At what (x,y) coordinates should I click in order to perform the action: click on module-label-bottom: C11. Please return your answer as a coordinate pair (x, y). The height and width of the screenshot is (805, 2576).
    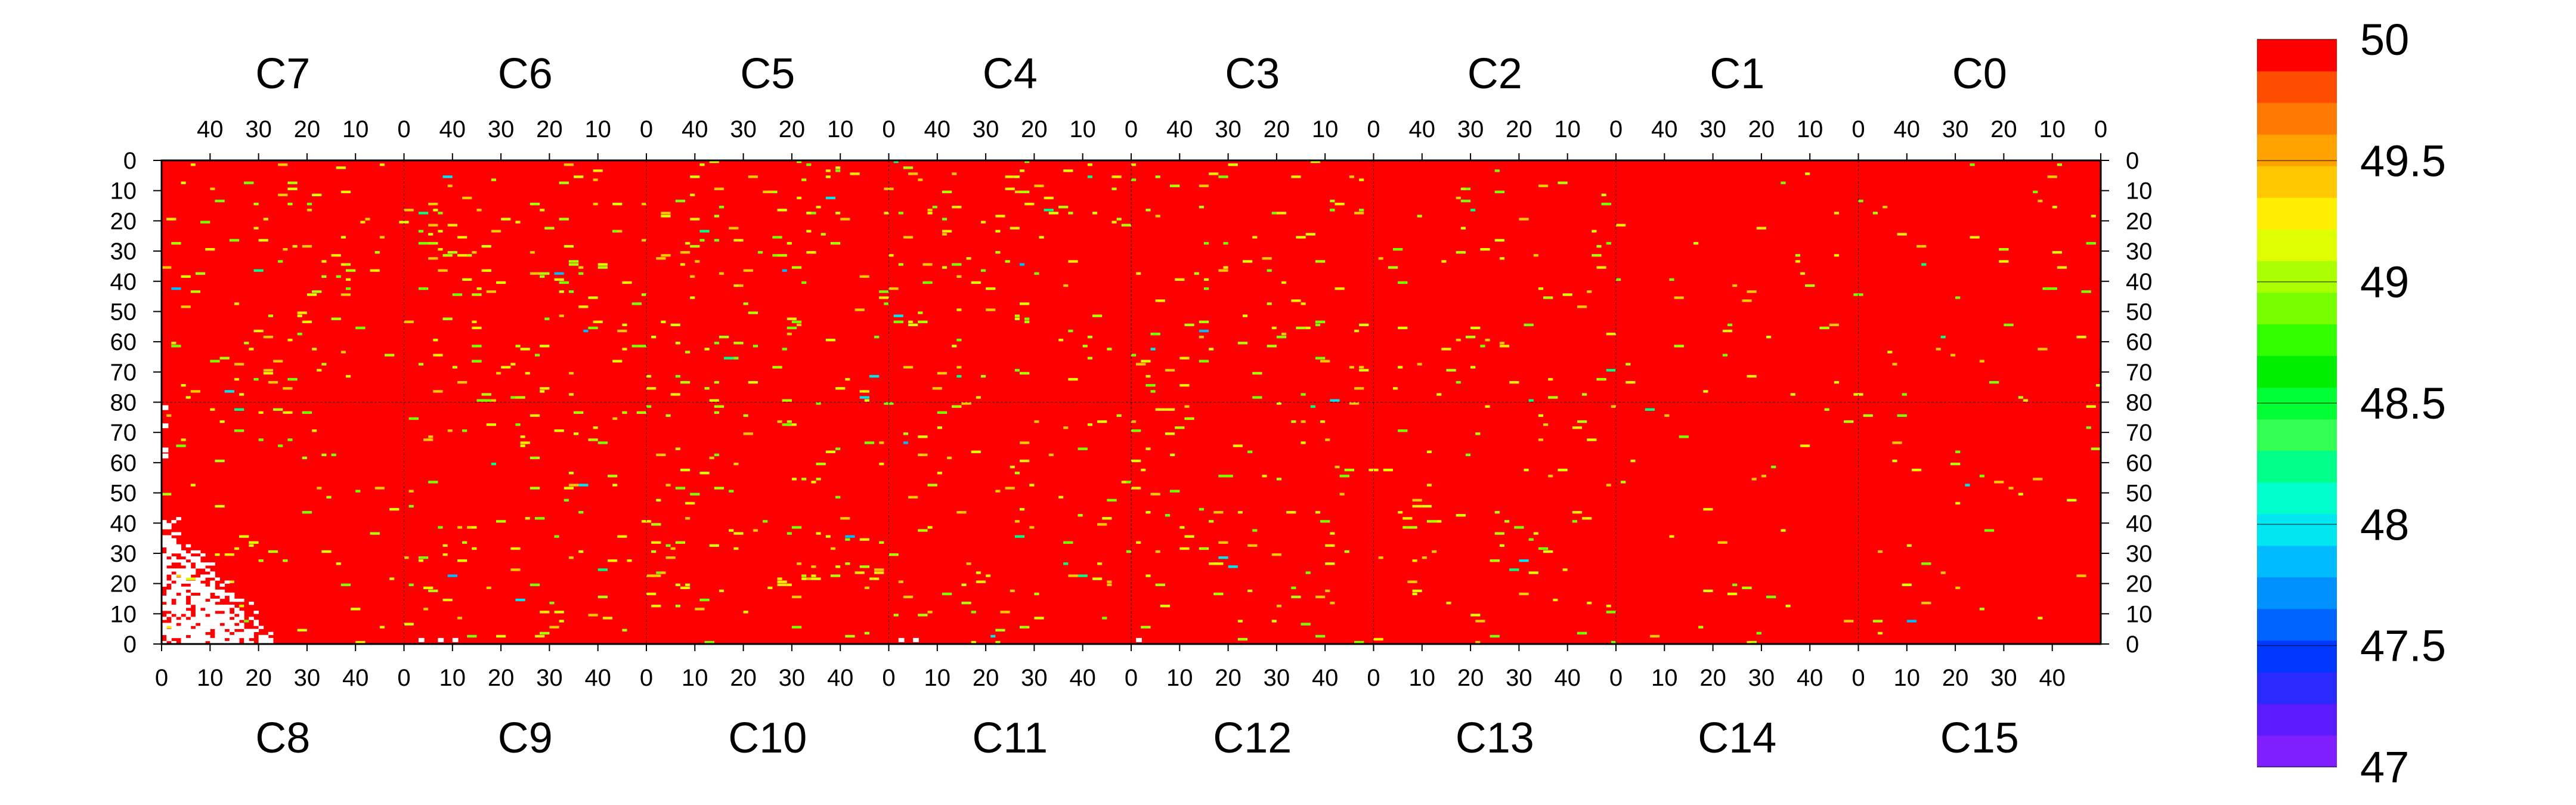
    Looking at the image, I should click on (1010, 738).